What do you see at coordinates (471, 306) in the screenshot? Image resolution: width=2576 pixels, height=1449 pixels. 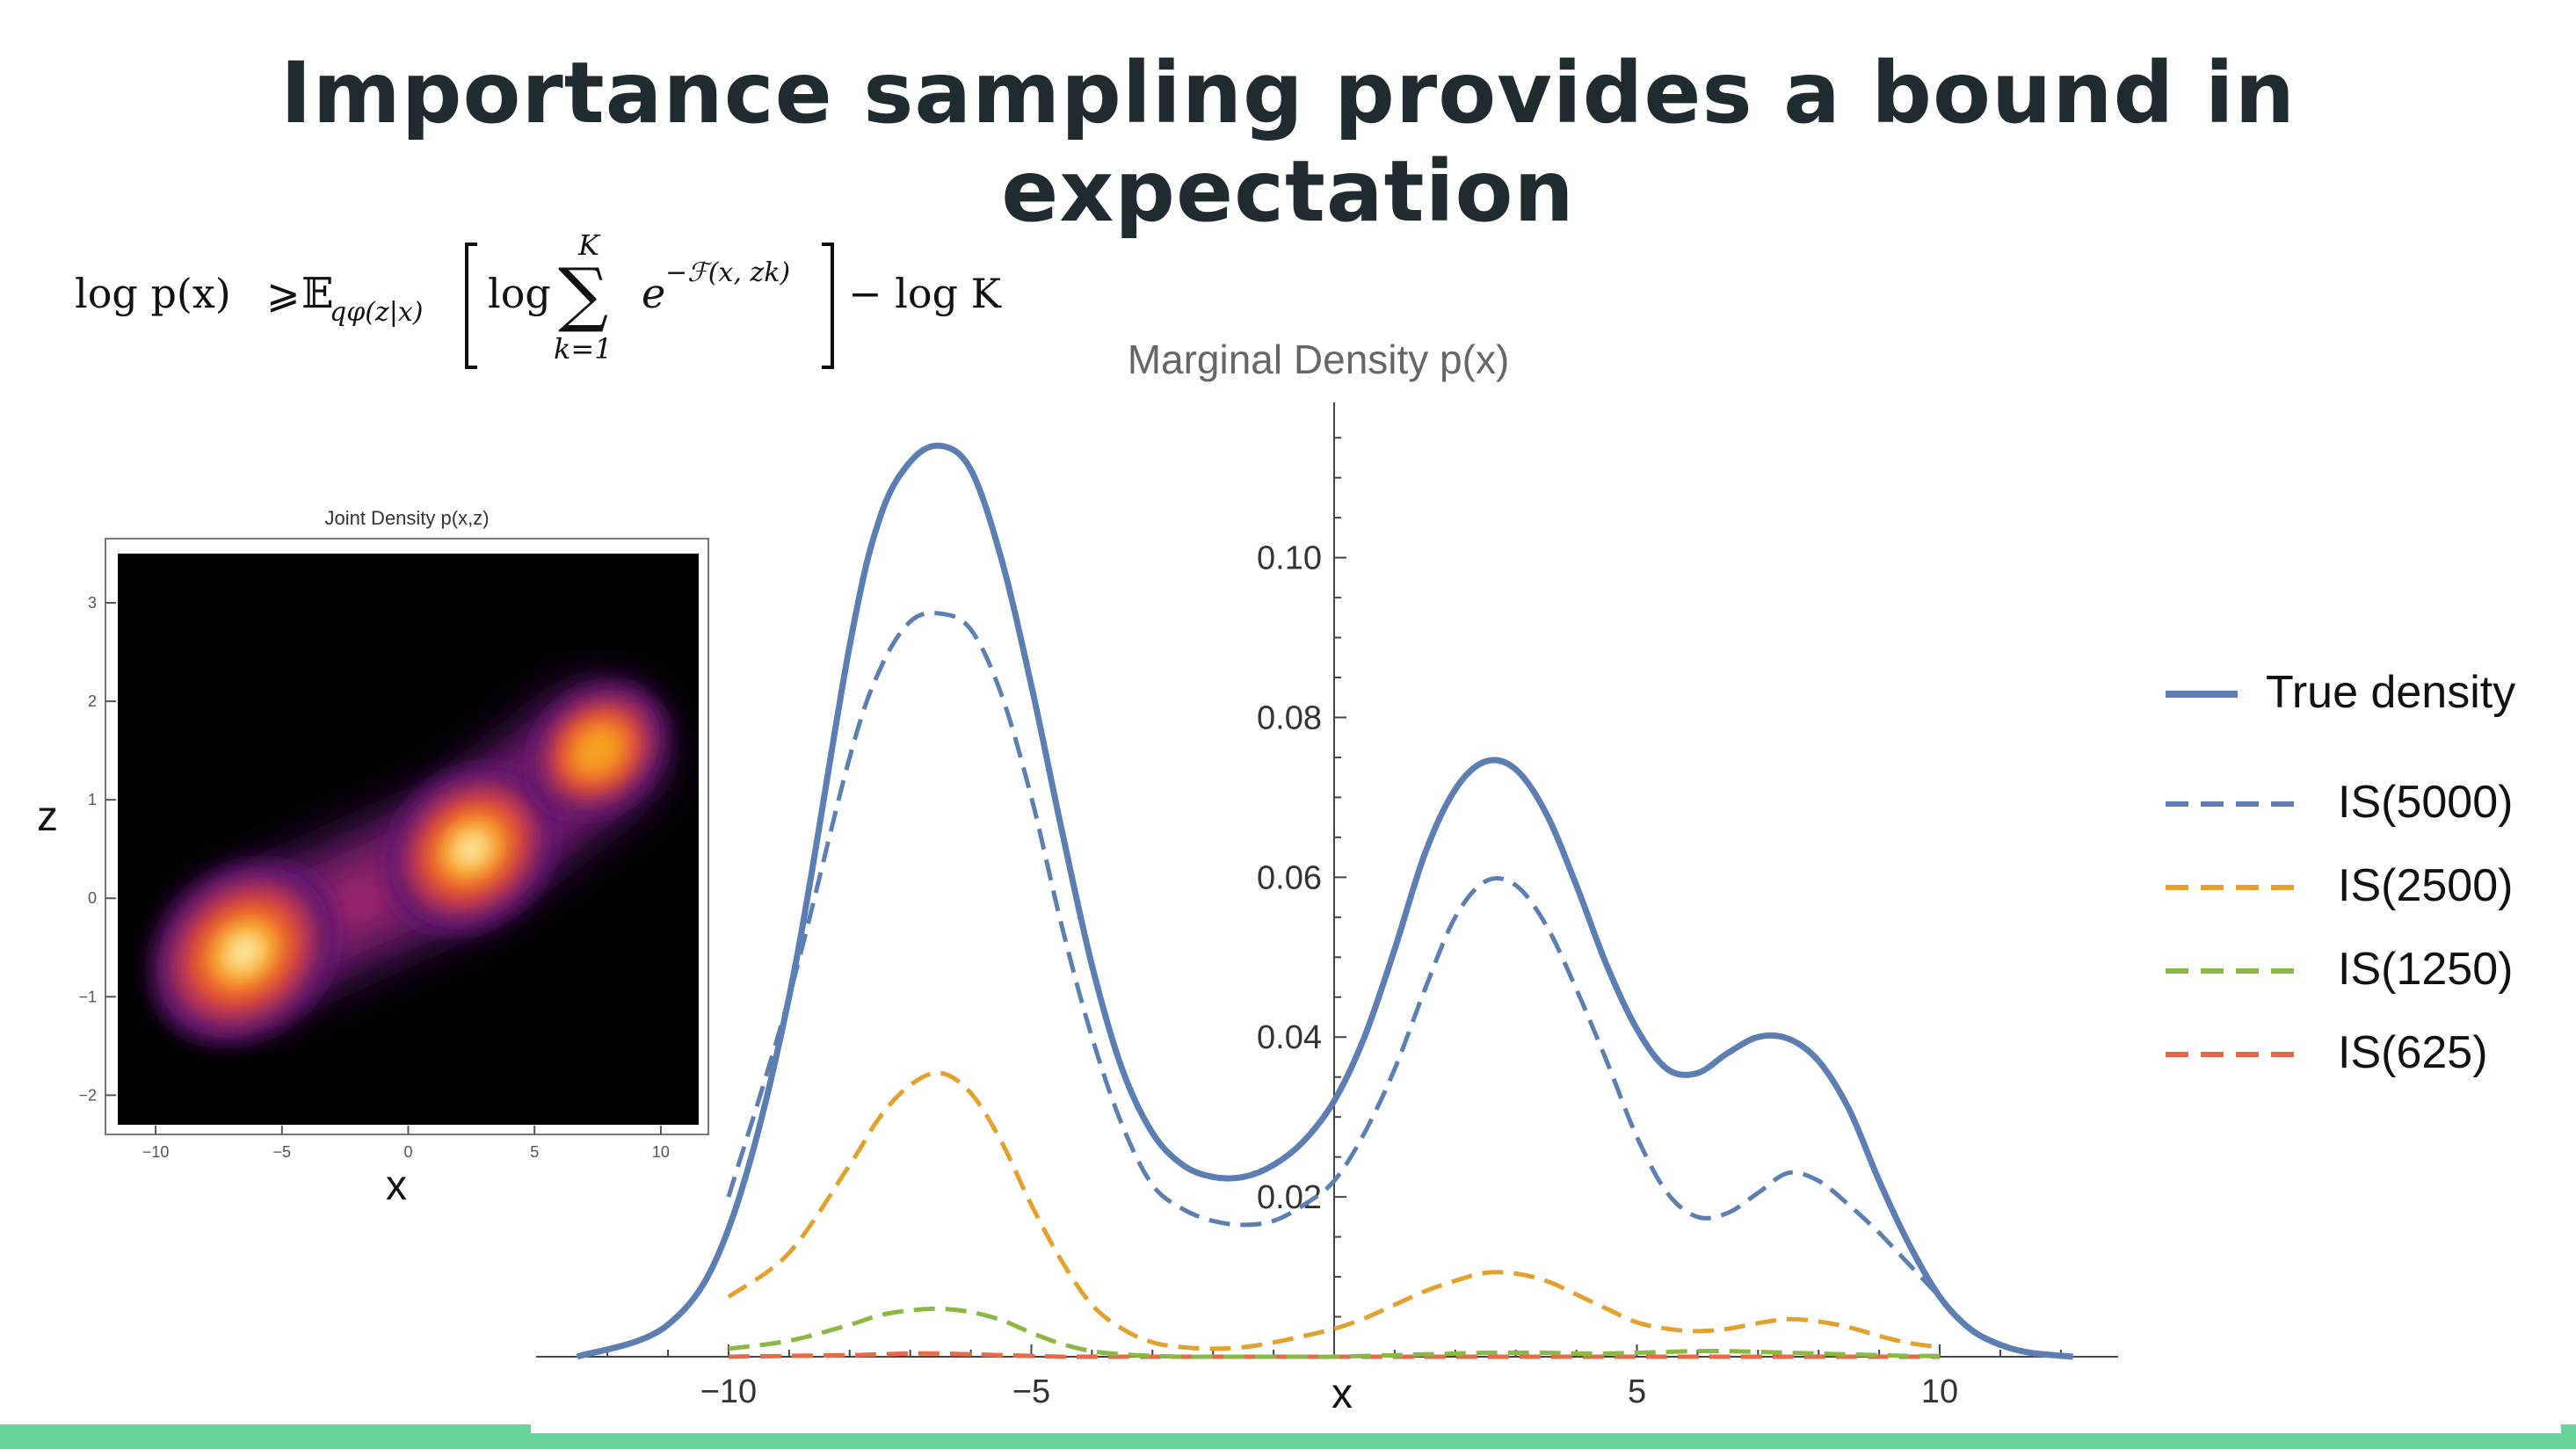 I see `left-bracket` at bounding box center [471, 306].